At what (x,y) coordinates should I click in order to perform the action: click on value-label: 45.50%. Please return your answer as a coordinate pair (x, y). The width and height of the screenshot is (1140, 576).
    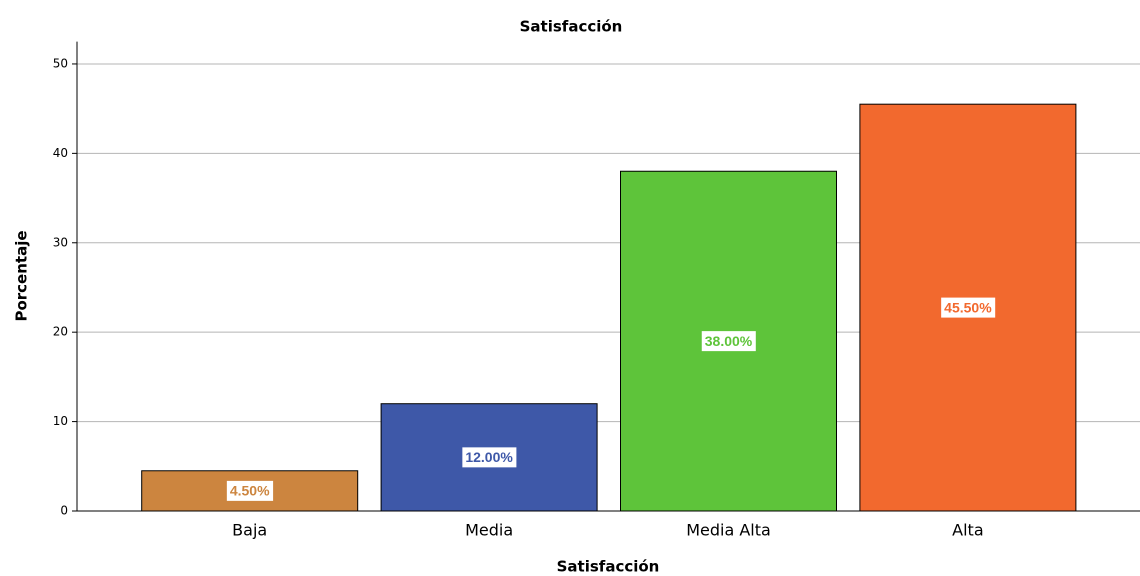
    Looking at the image, I should click on (968, 307).